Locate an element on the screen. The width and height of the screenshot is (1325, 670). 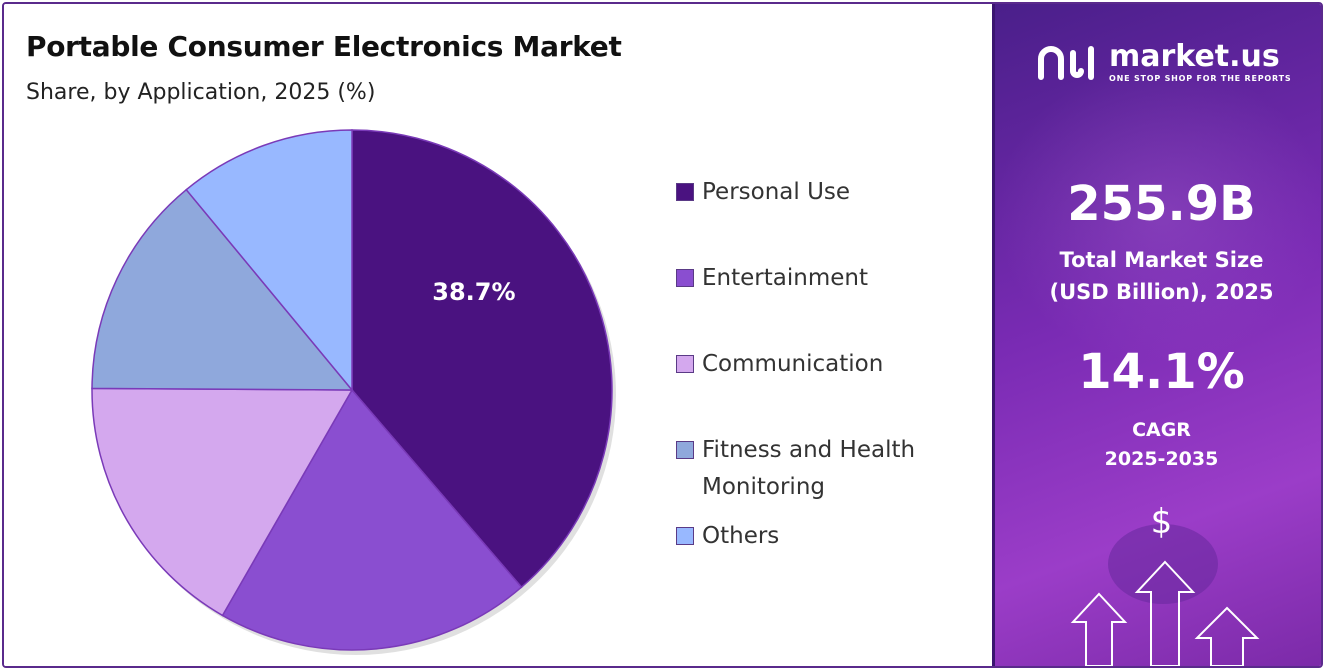
market-size-label-line1: Total Market Size is located at coordinates (1161, 260).